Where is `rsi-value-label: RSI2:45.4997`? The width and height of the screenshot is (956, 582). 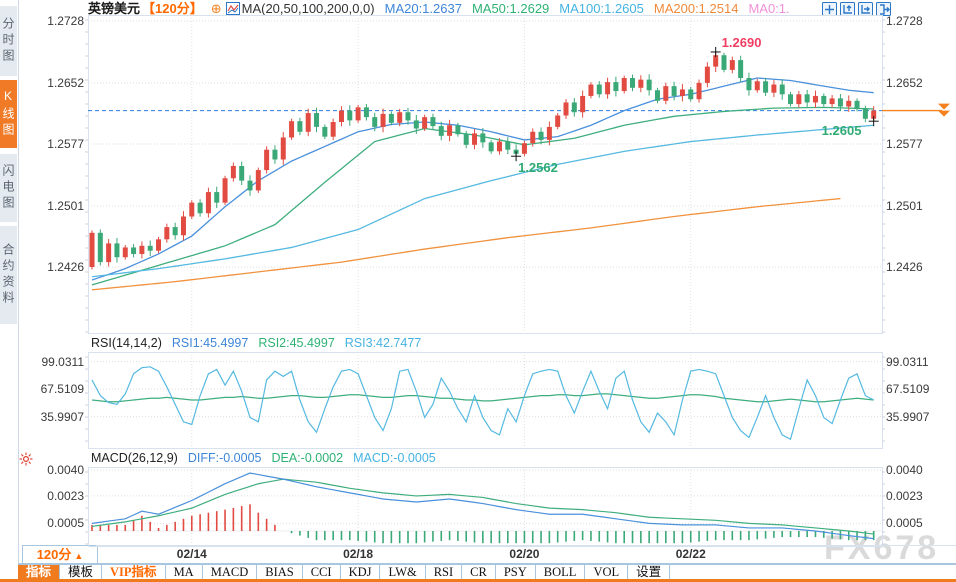
rsi-value-label: RSI2:45.4997 is located at coordinates (296, 343).